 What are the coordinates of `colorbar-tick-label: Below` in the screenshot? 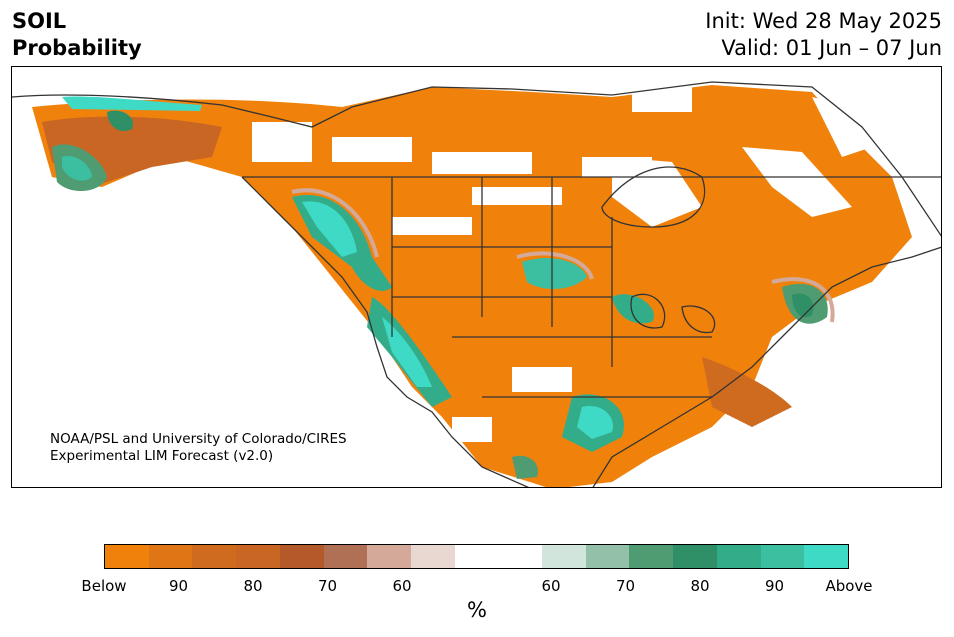 It's located at (104, 586).